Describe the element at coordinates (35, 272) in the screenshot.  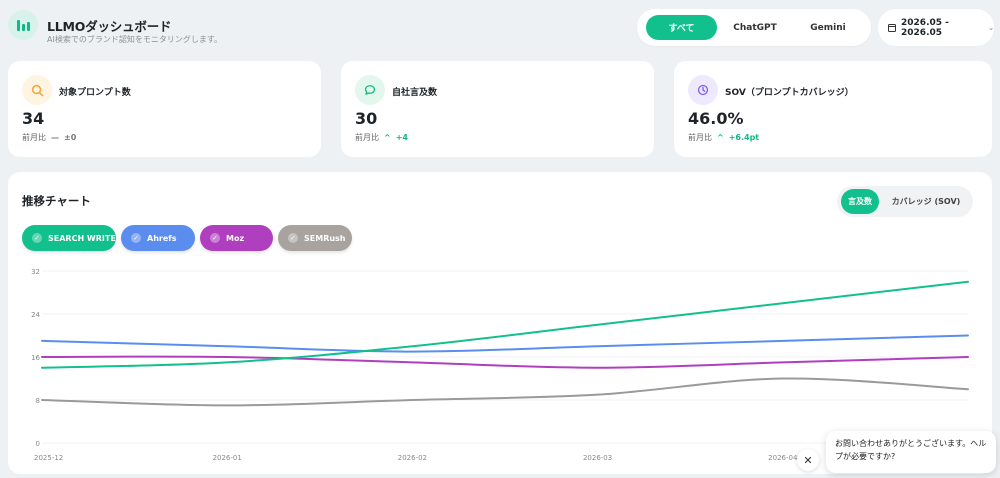
I see `y-tick-label: 32` at that location.